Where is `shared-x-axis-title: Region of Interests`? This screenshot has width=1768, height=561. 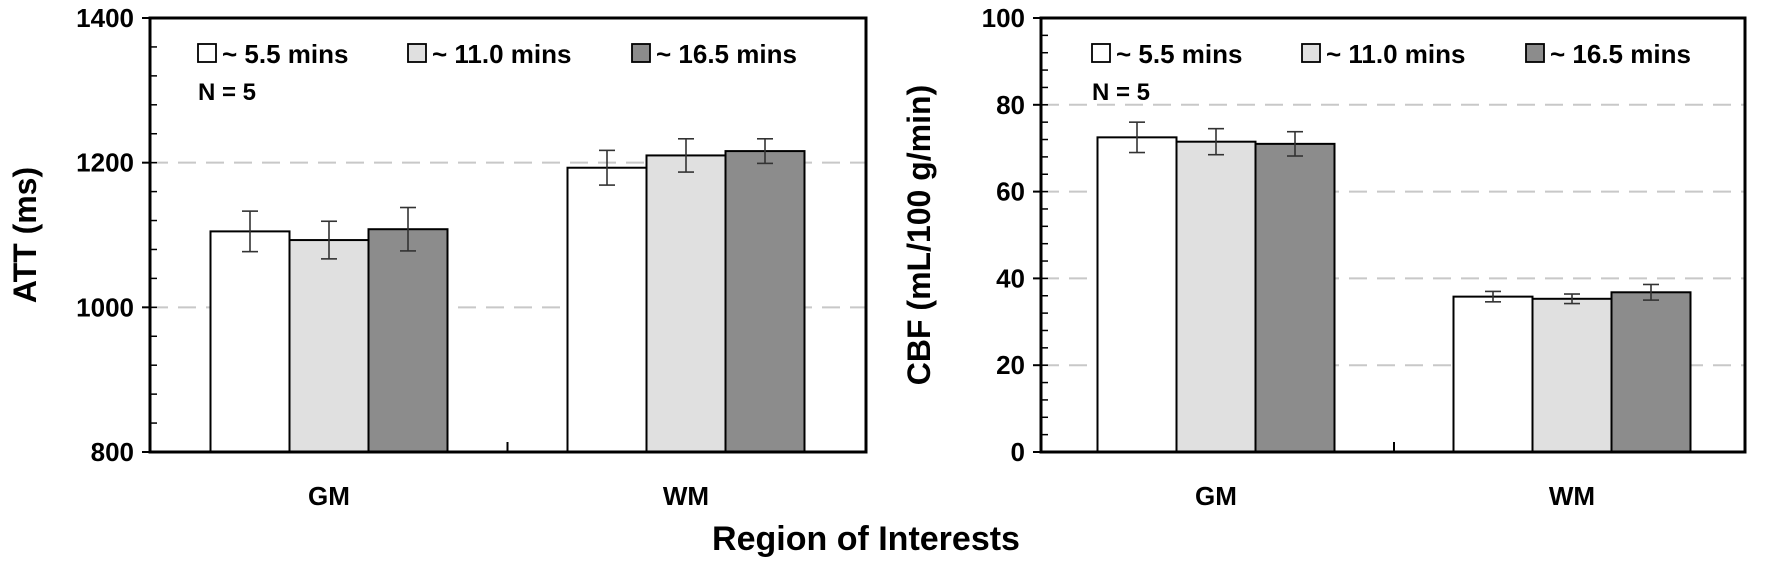 shared-x-axis-title: Region of Interests is located at coordinates (866, 539).